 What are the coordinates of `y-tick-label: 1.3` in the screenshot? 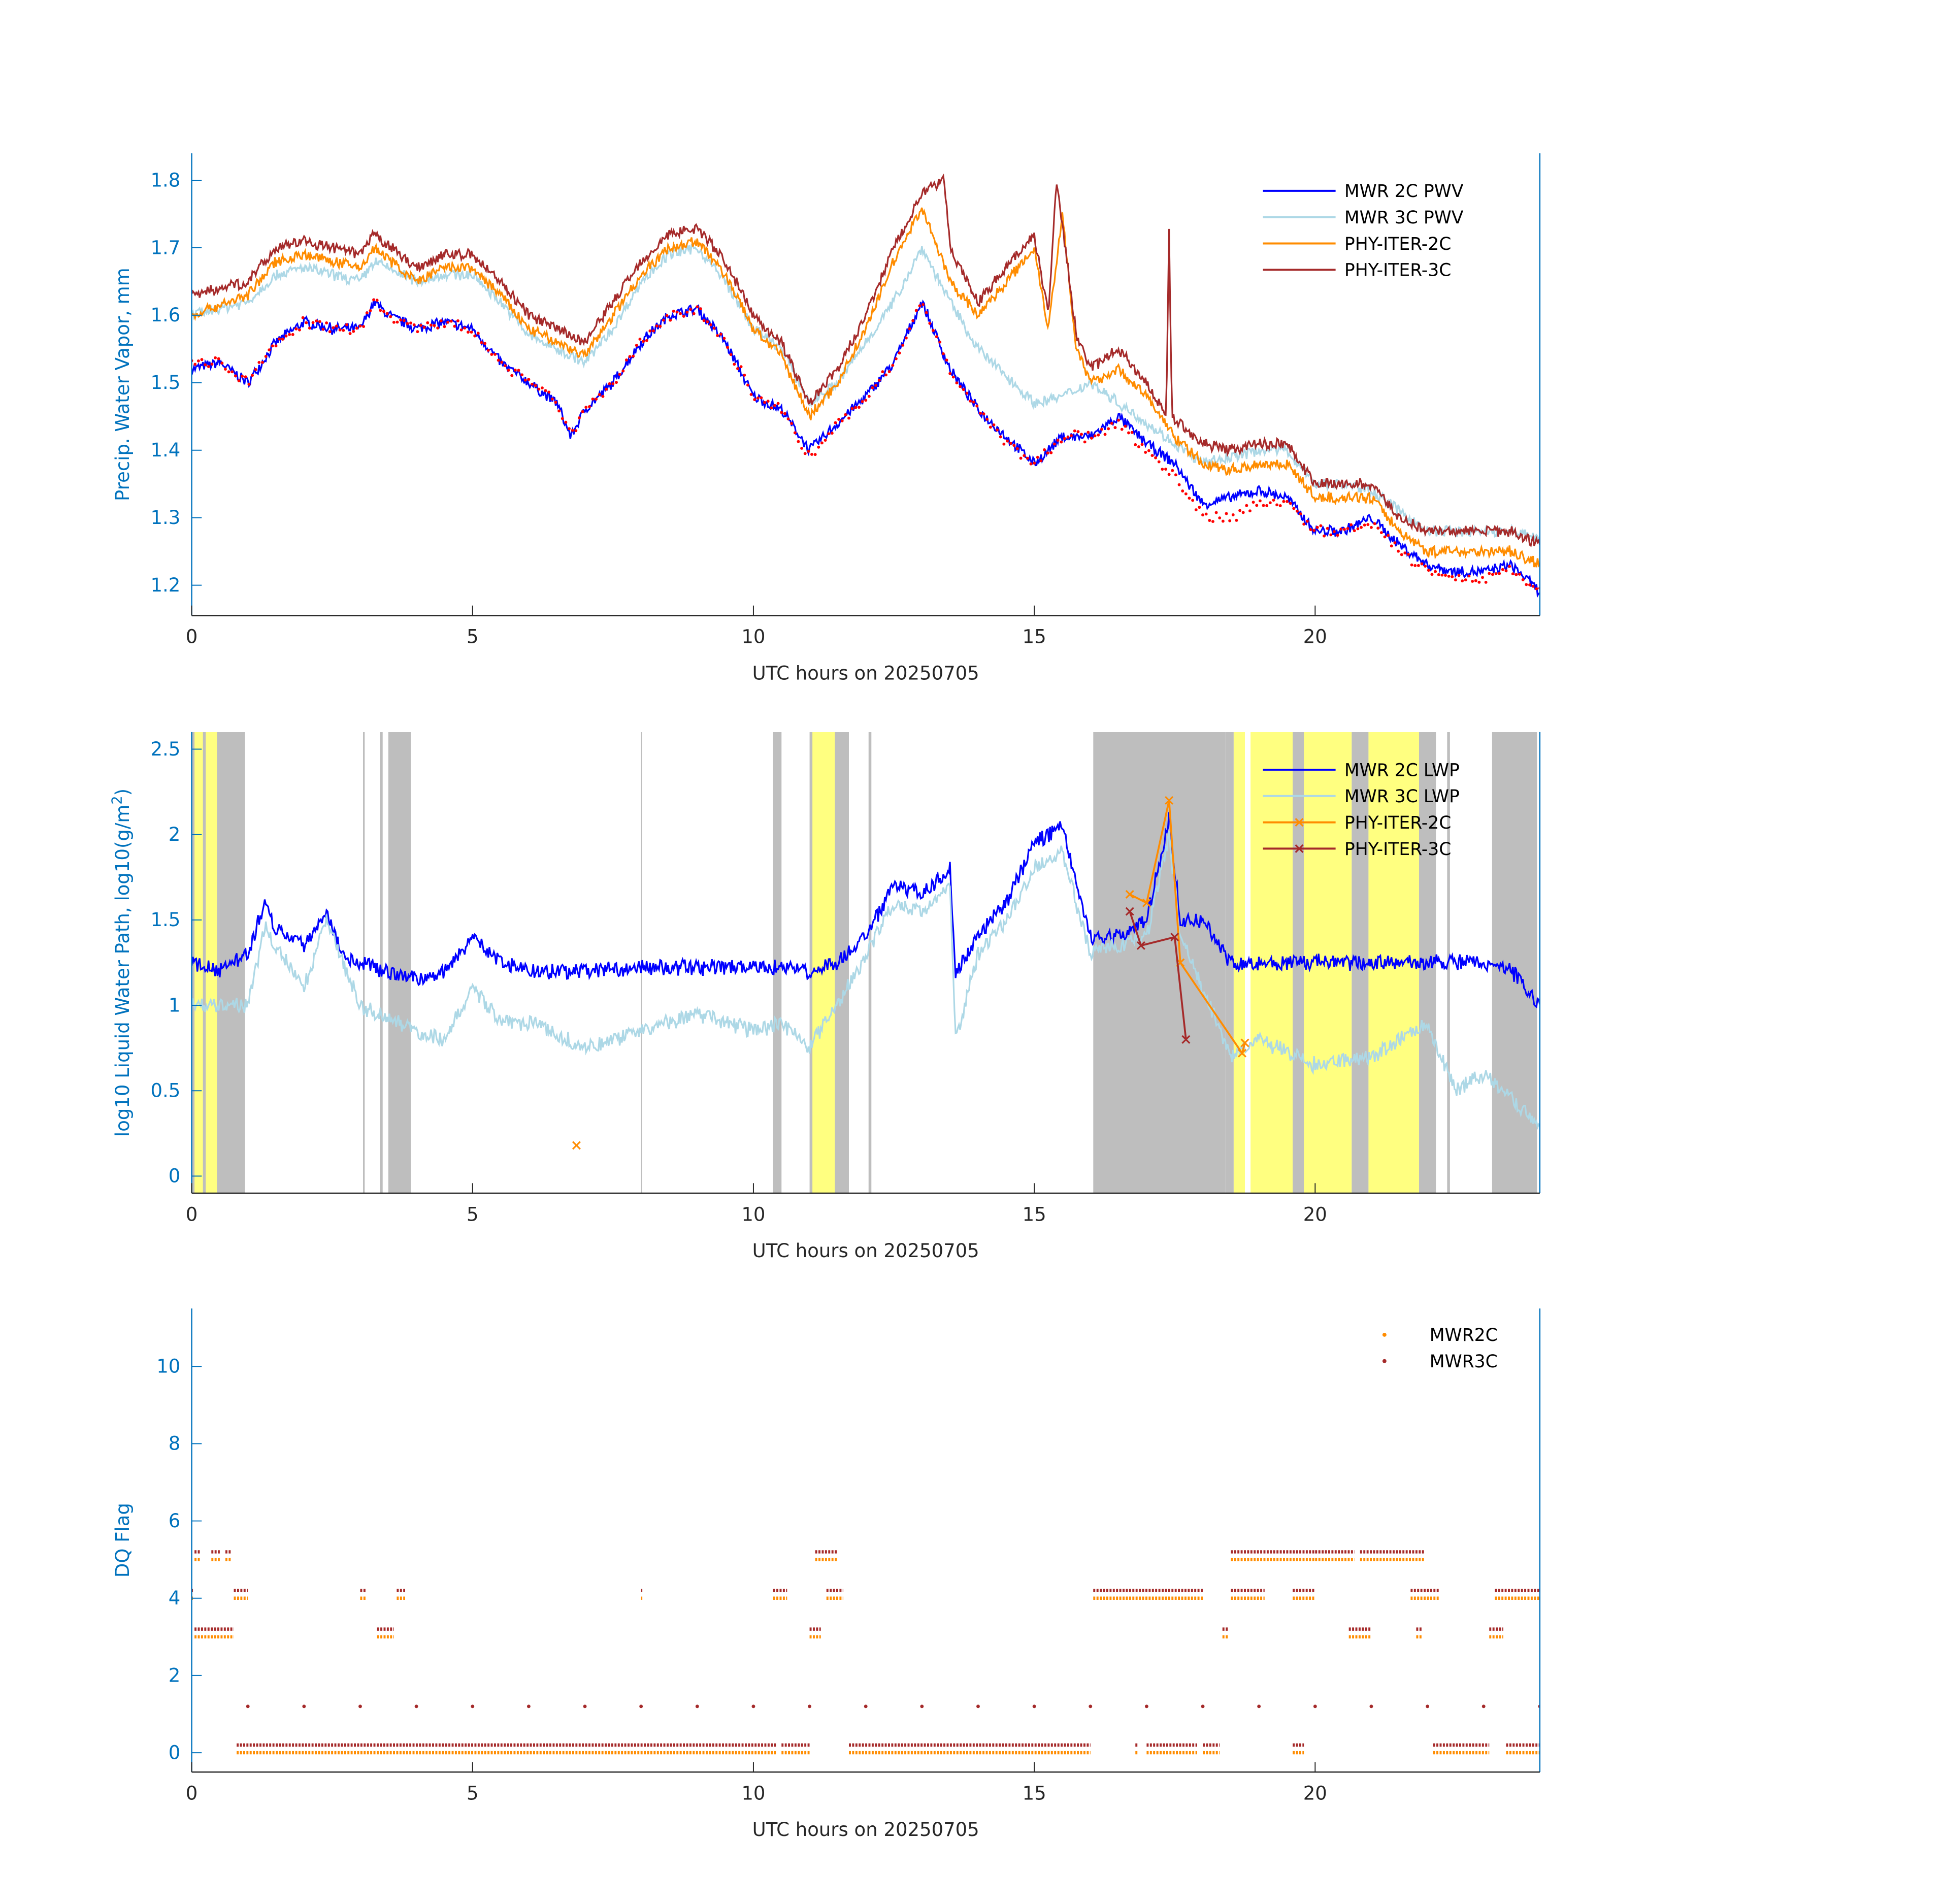 It's located at (166, 518).